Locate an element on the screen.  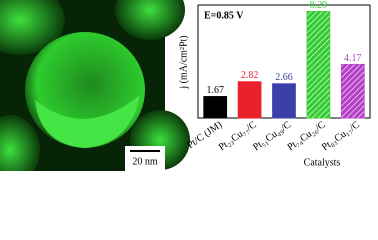
x-tick-label: Pt₅₁Cu₄₉/C is located at coordinates (272, 136).